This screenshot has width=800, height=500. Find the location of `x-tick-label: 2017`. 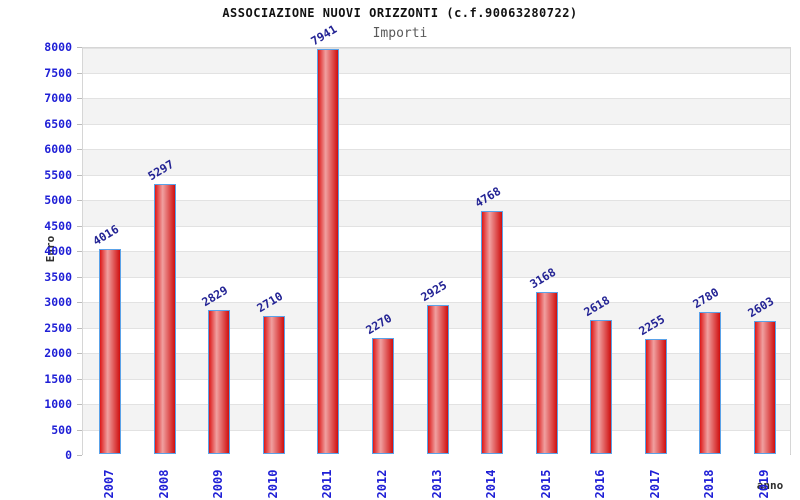

x-tick-label: 2017 is located at coordinates (654, 484).